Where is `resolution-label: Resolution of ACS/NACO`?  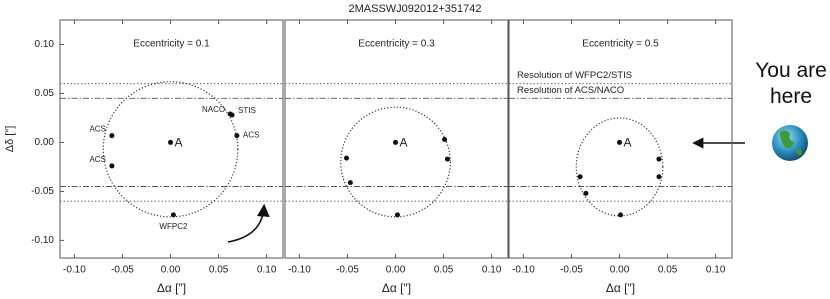 resolution-label: Resolution of ACS/NACO is located at coordinates (570, 90).